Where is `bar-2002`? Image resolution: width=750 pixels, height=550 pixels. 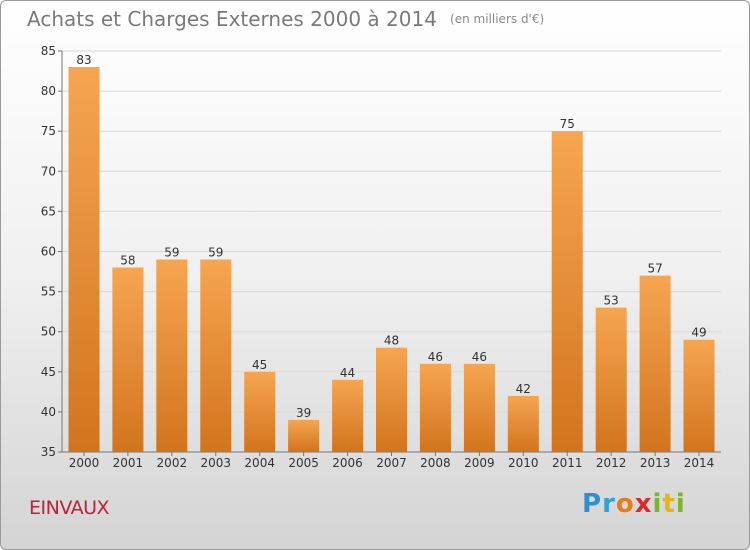 bar-2002 is located at coordinates (172, 355).